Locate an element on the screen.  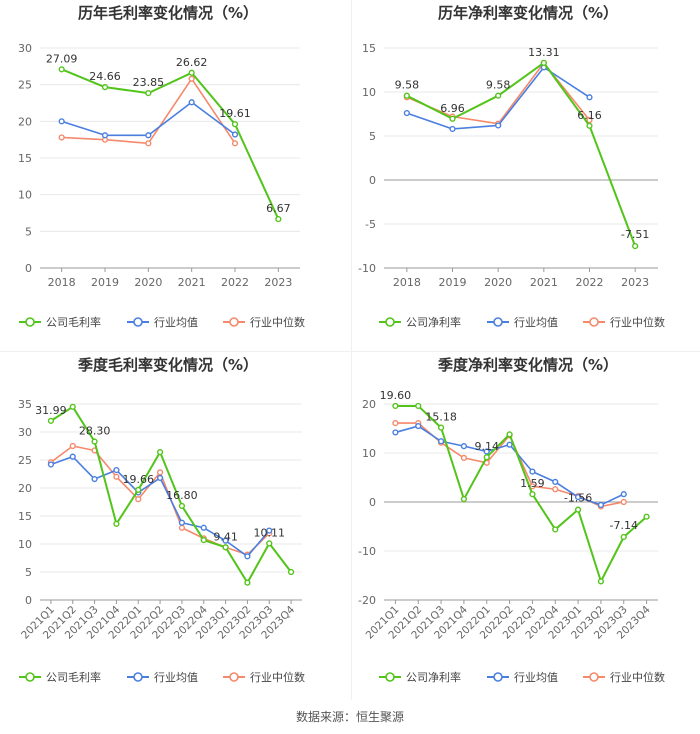
legend-label: 公司净利率 is located at coordinates (433, 677).